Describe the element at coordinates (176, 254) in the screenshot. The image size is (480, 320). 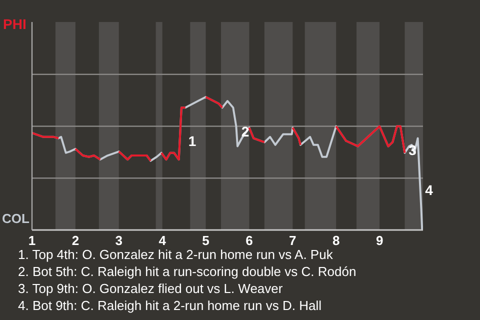
I see `text: 1. Top 4th: O. Gonzalez hit a 2-run home run vs A. Puk` at that location.